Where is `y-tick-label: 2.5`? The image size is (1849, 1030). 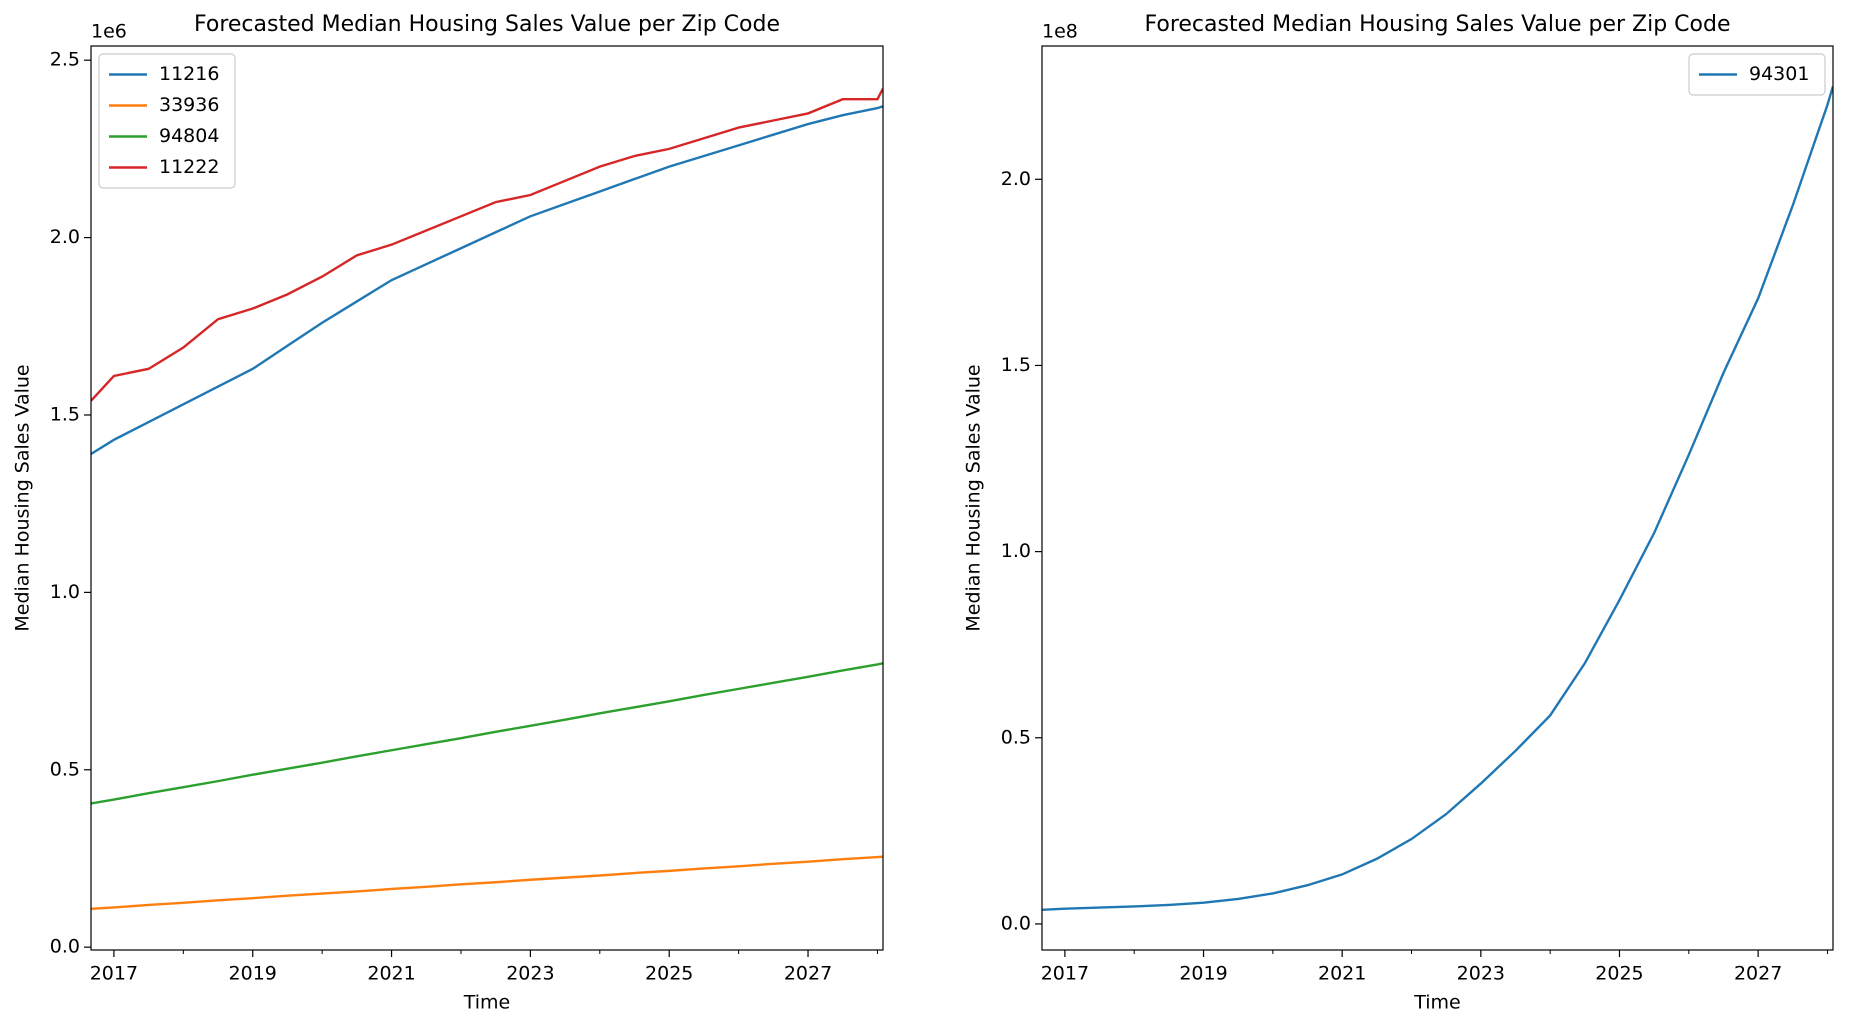
y-tick-label: 2.5 is located at coordinates (65, 60).